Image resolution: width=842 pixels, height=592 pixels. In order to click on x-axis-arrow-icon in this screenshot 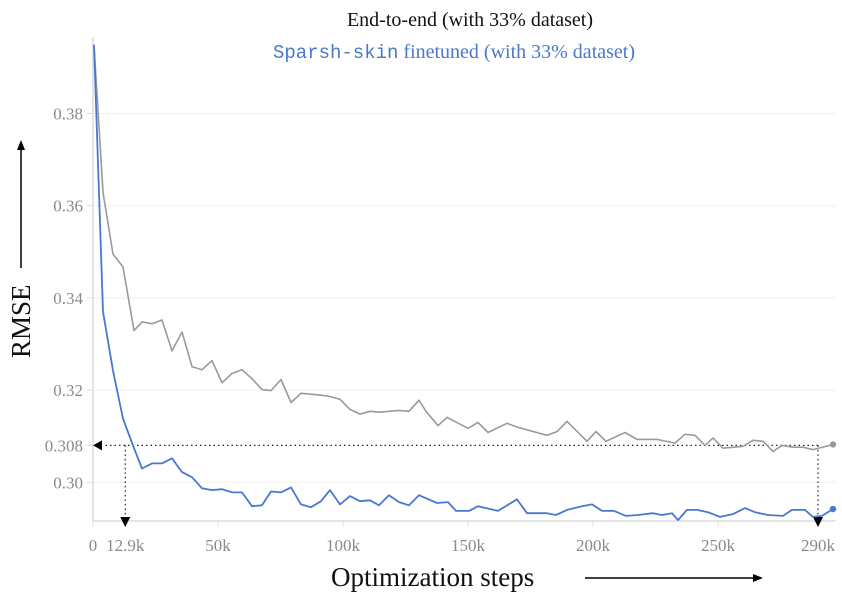, I will do `click(674, 578)`.